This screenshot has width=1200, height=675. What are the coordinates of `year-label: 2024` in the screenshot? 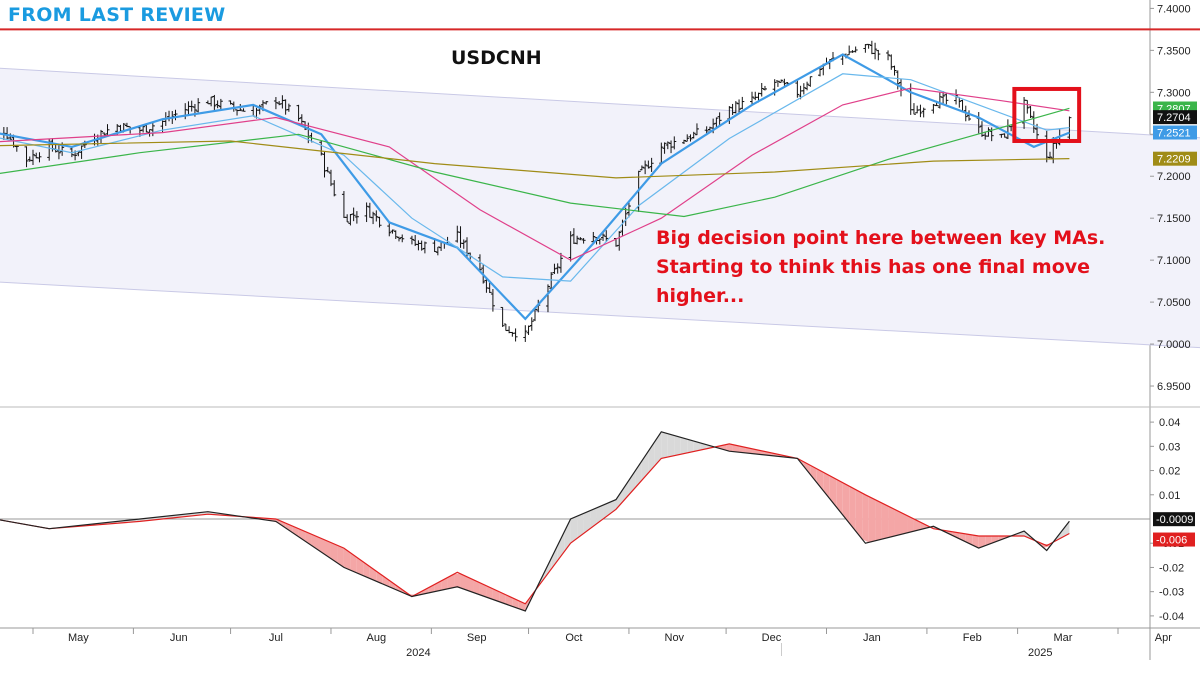 It's located at (418, 653).